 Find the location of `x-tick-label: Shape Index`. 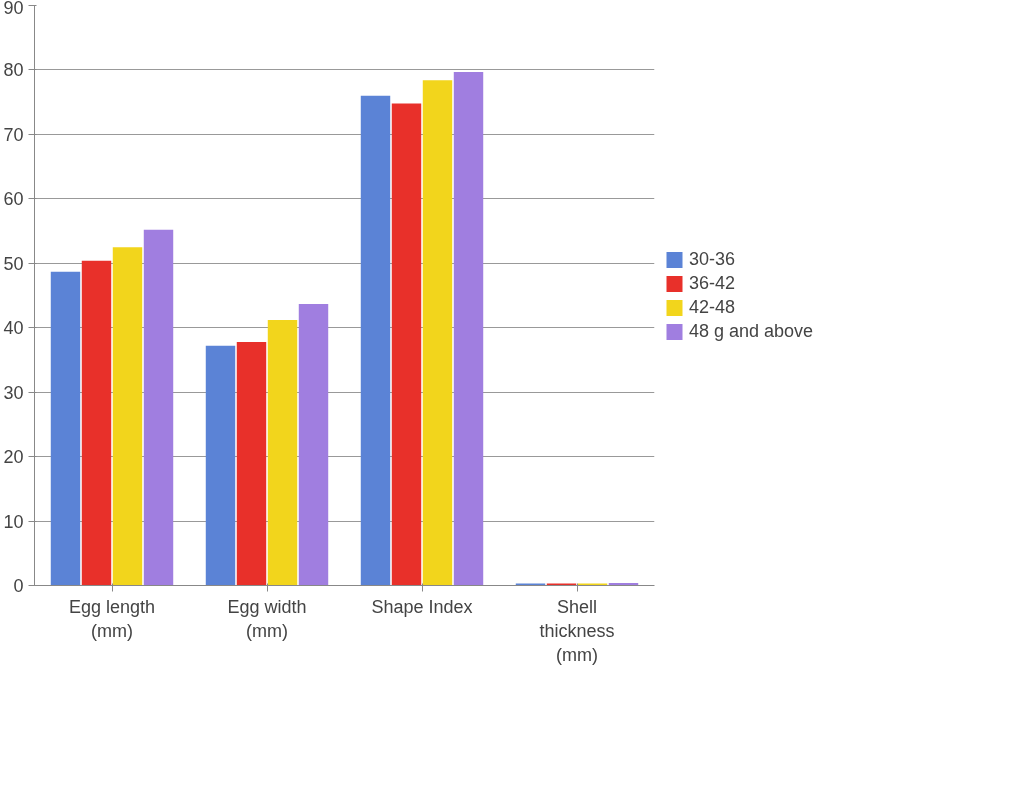

x-tick-label: Shape Index is located at coordinates (422, 606).